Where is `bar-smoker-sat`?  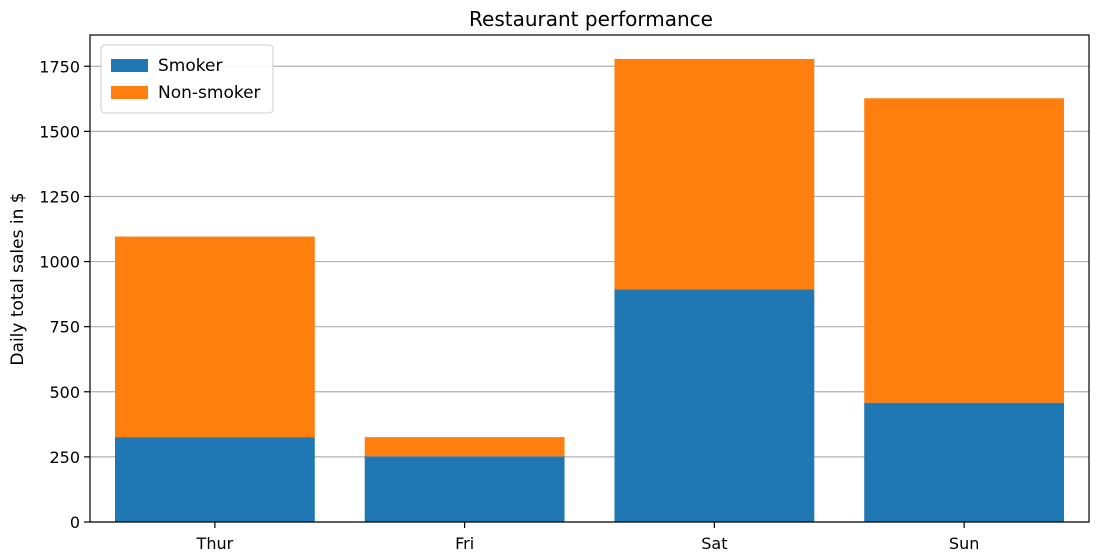
bar-smoker-sat is located at coordinates (714, 405).